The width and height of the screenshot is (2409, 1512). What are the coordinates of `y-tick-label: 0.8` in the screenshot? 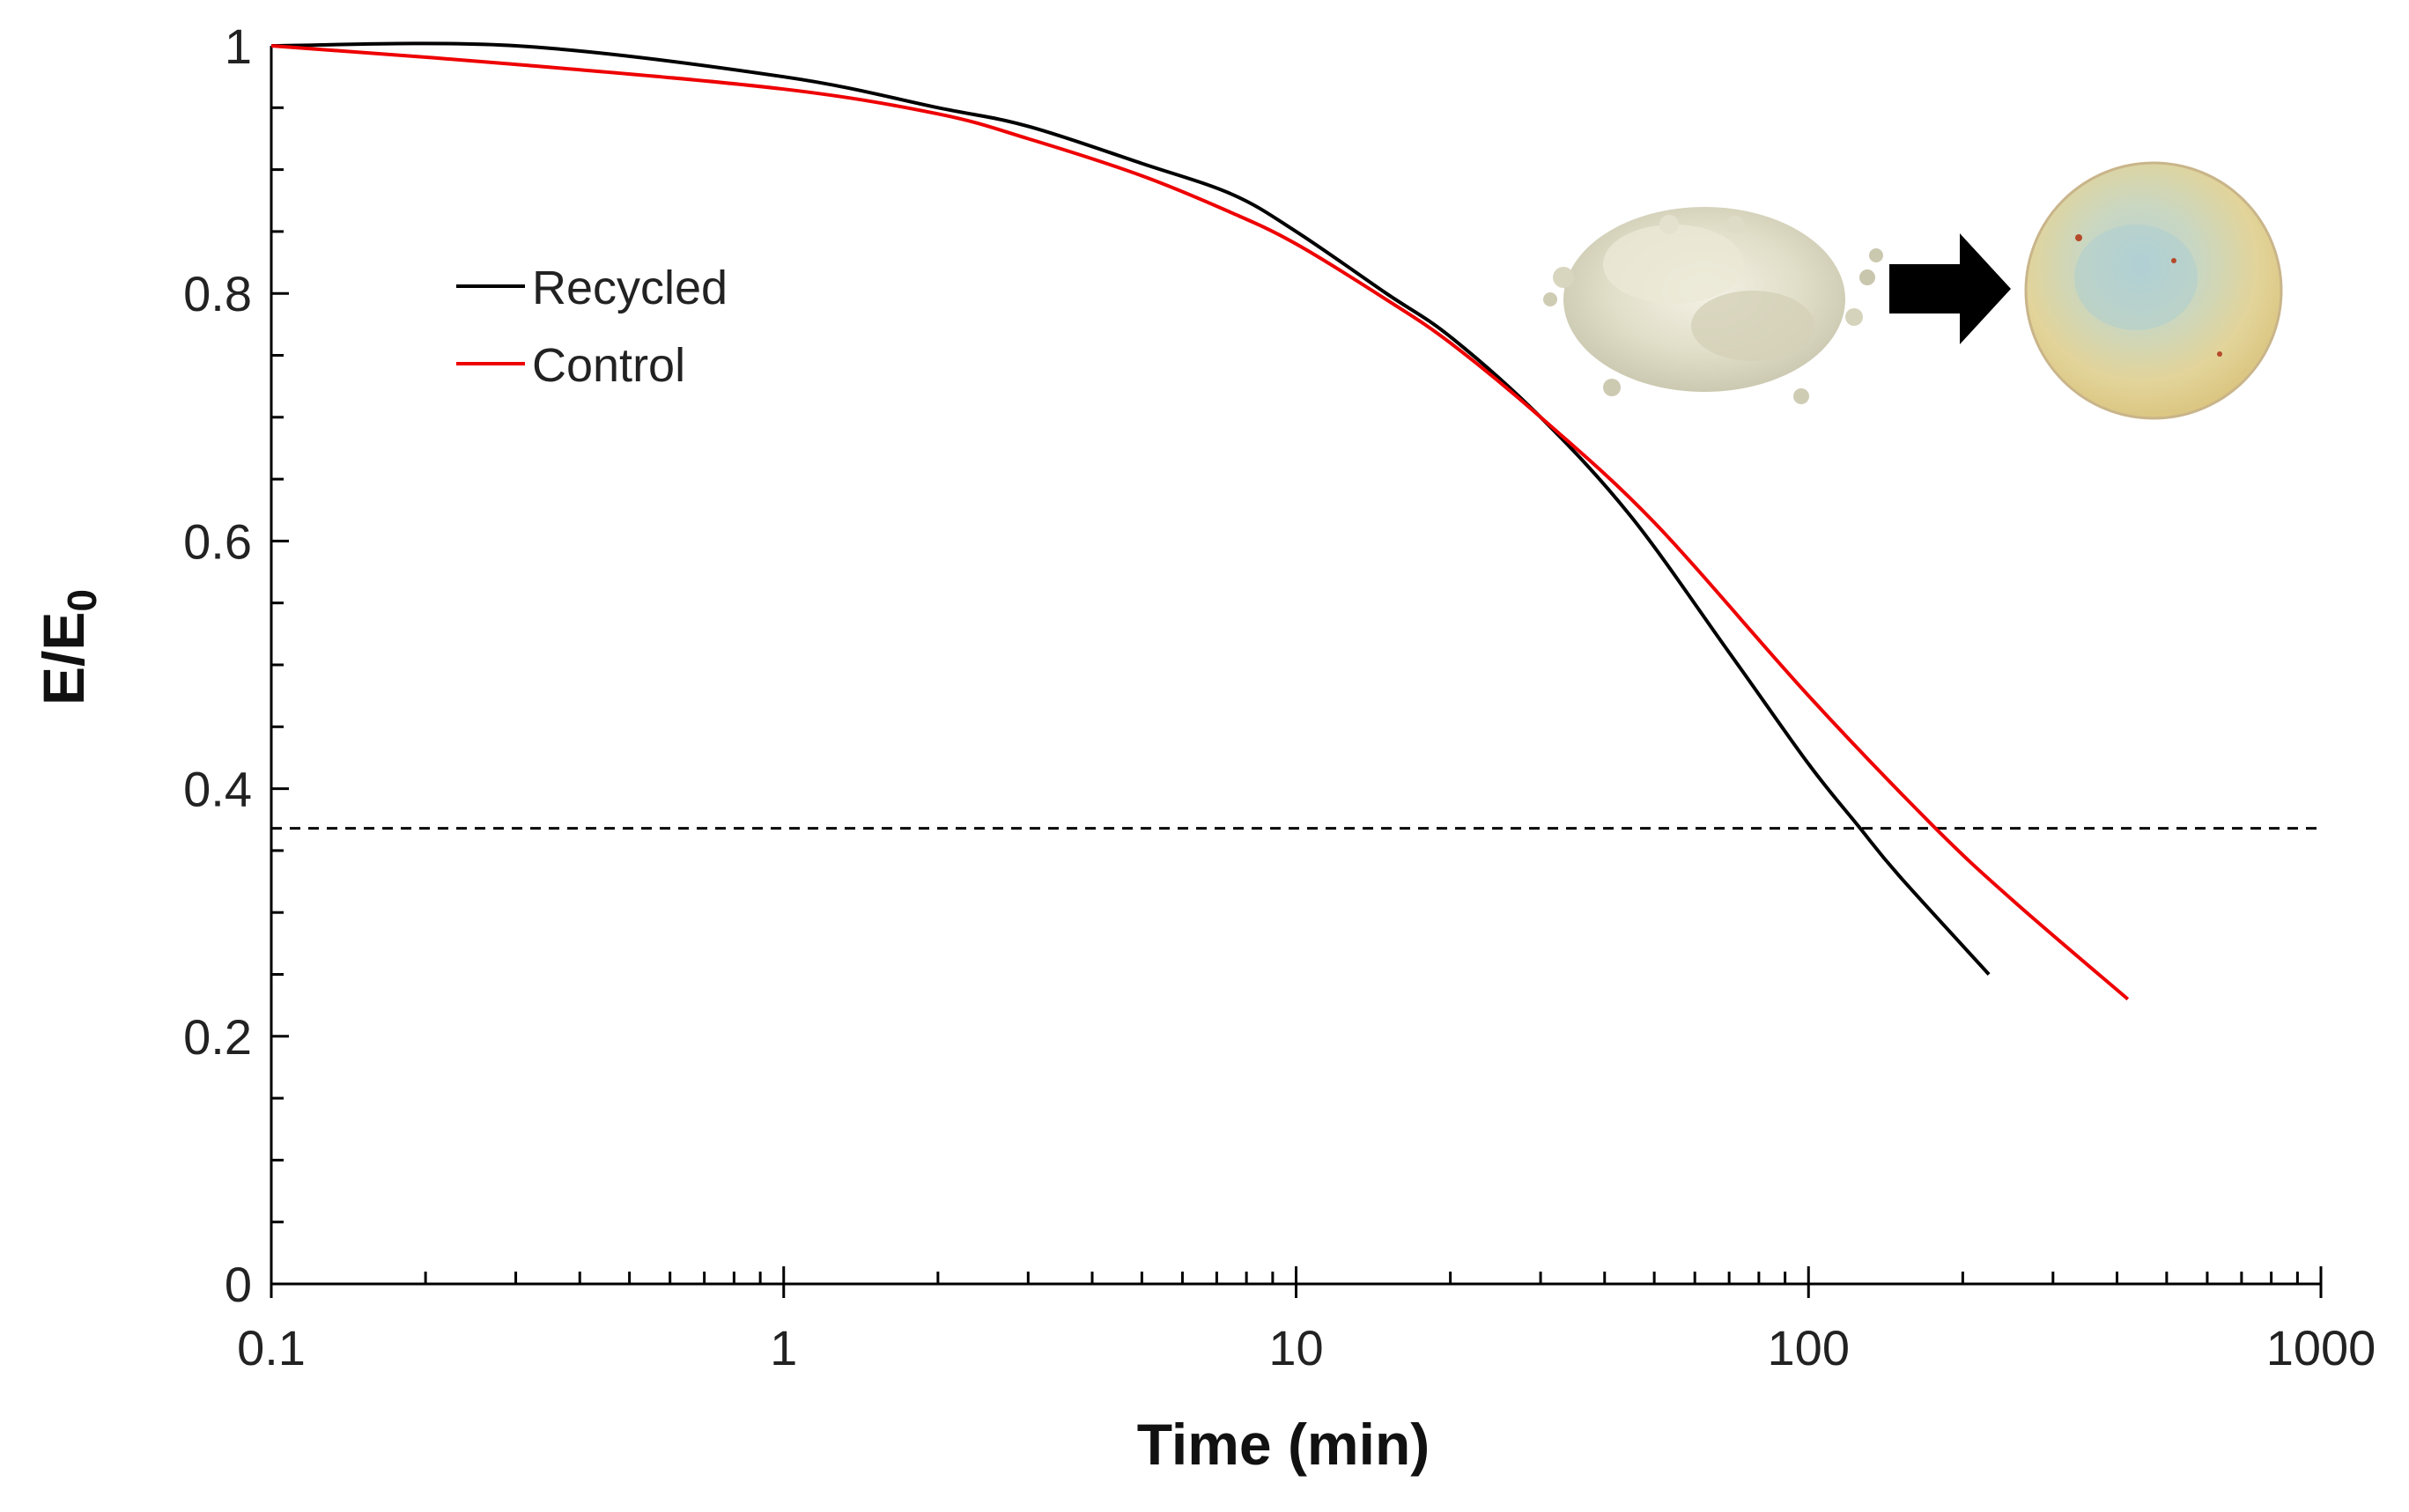 It's located at (217, 294).